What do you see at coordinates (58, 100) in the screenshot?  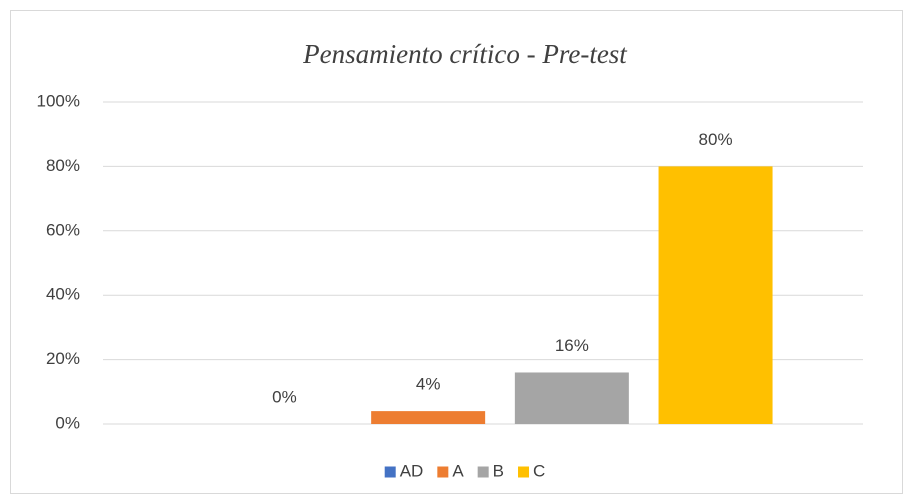 I see `y-tick-label: 100%` at bounding box center [58, 100].